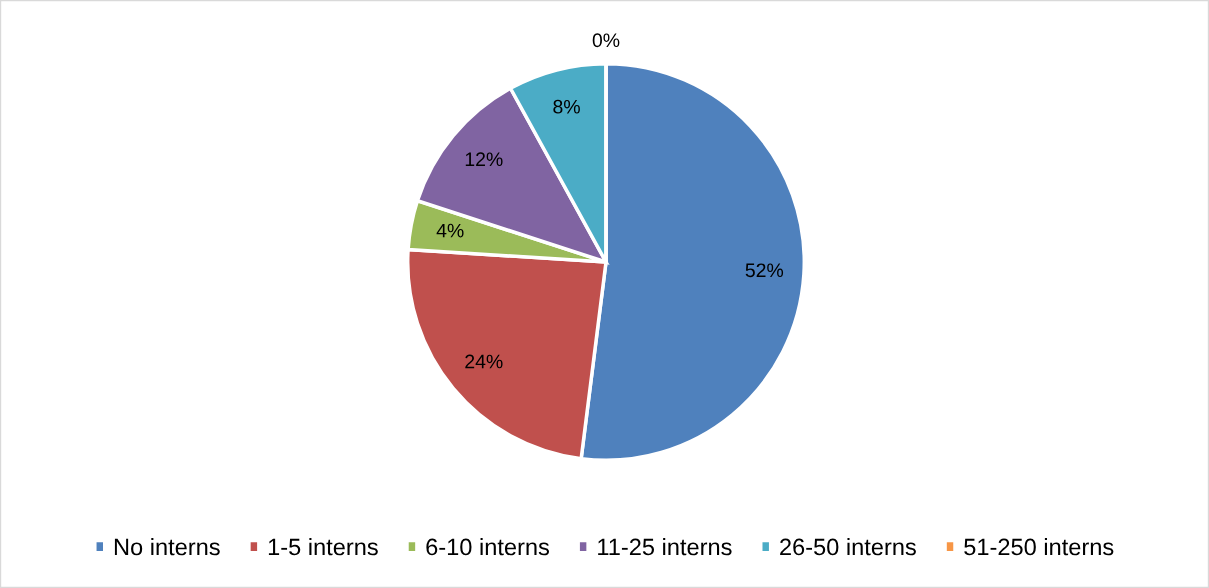  I want to click on text: 0%, so click(606, 40).